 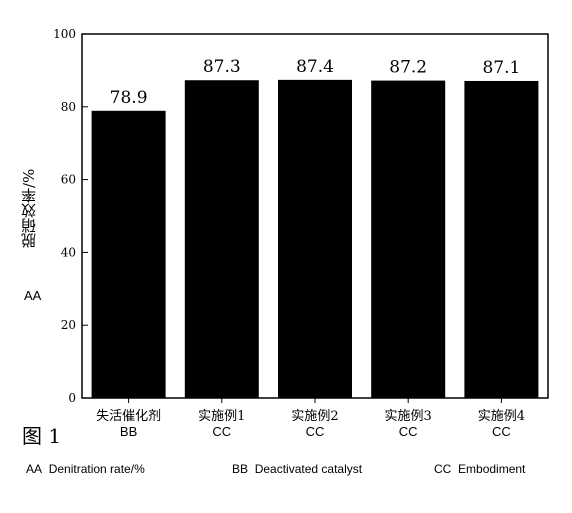 What do you see at coordinates (33, 295) in the screenshot?
I see `y-axis-label-tag: AA` at bounding box center [33, 295].